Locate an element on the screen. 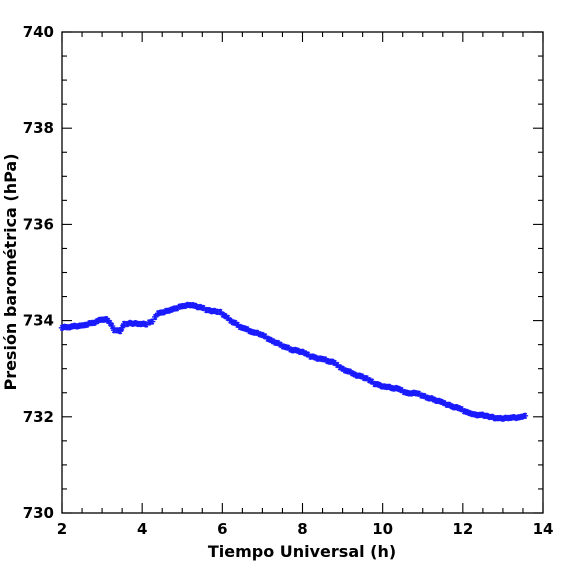  x-tick-label: 8 is located at coordinates (302, 529).